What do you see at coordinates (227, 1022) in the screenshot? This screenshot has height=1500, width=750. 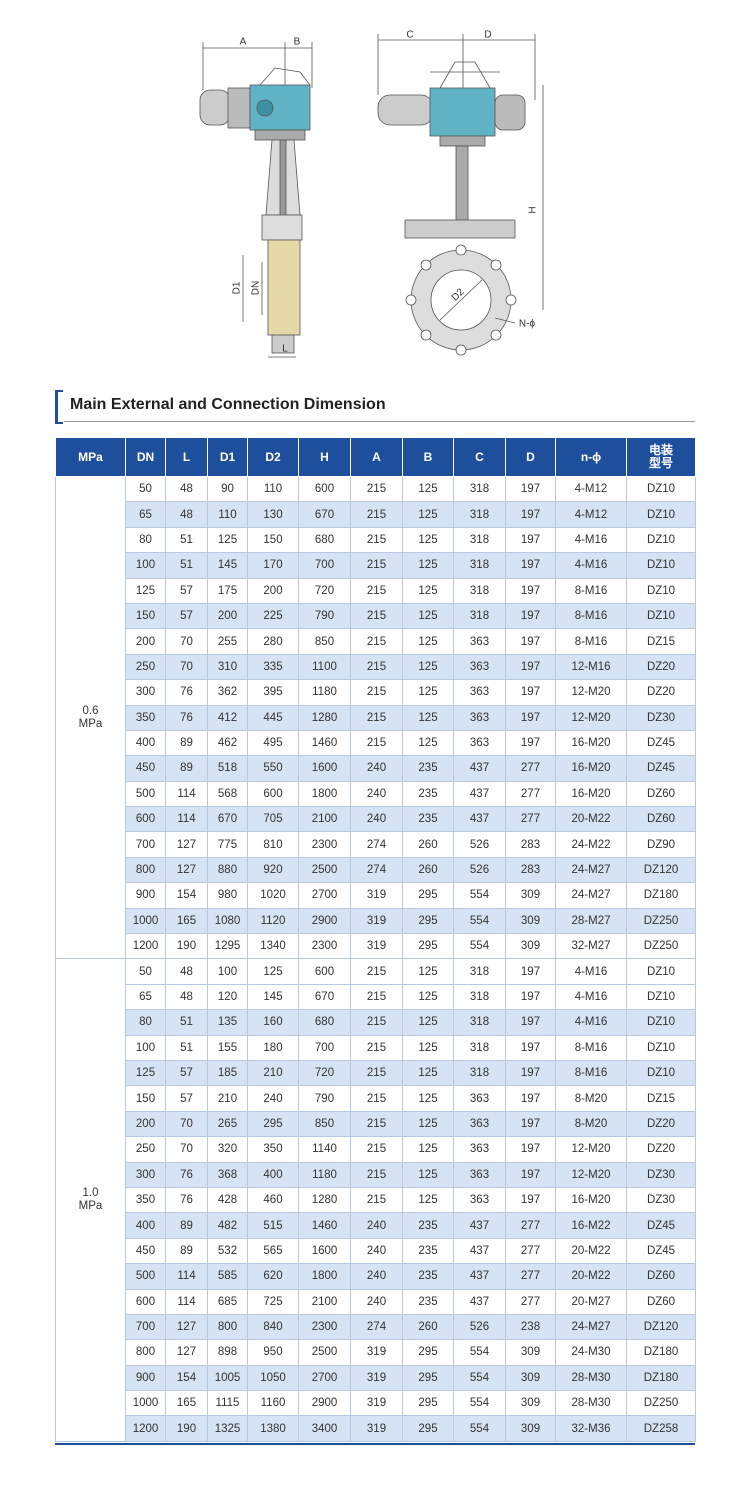 I see `data-cell: 135` at bounding box center [227, 1022].